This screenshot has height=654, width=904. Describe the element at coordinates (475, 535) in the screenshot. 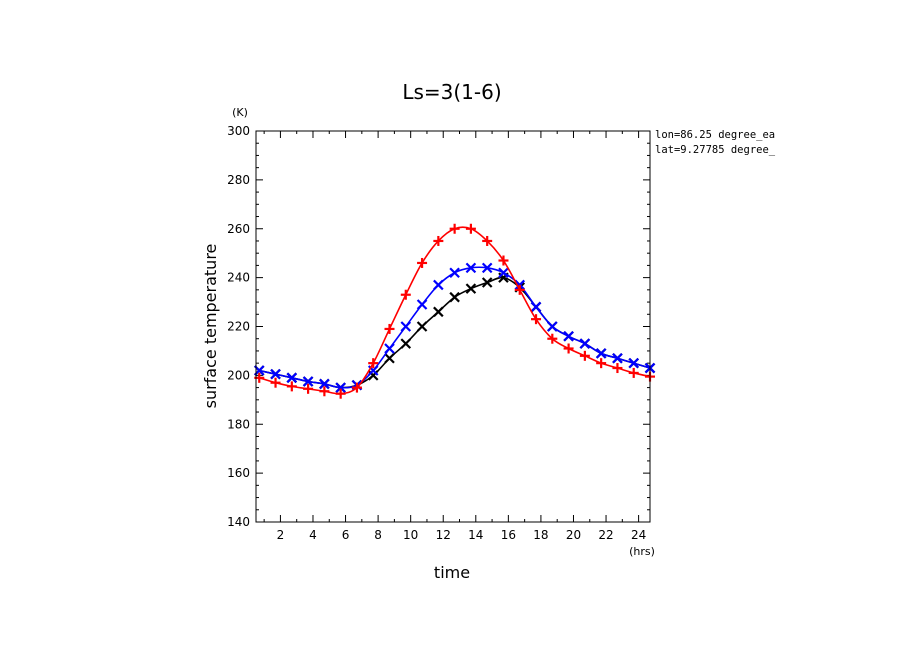

I see `x-tick-label: 14` at that location.